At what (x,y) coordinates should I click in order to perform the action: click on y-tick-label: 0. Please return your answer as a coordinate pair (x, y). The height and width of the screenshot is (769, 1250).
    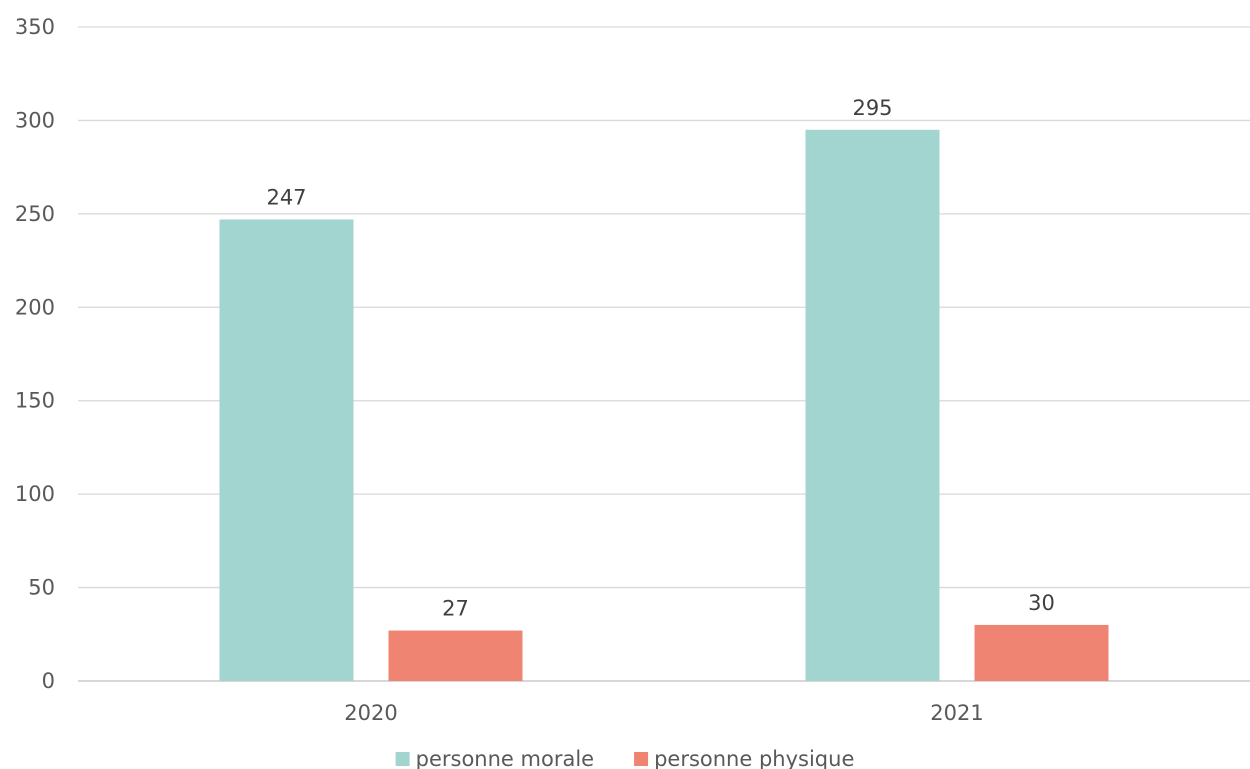
    Looking at the image, I should click on (48, 681).